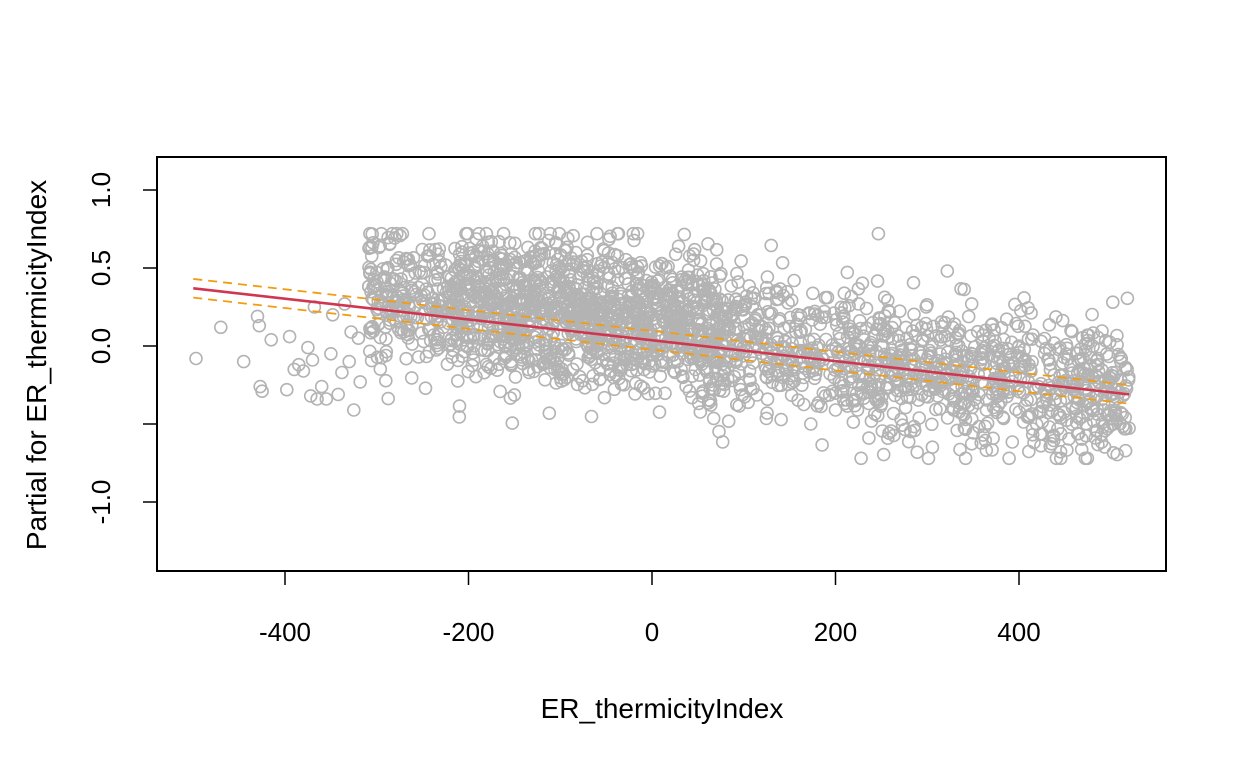  I want to click on lines-layer, so click(661, 341).